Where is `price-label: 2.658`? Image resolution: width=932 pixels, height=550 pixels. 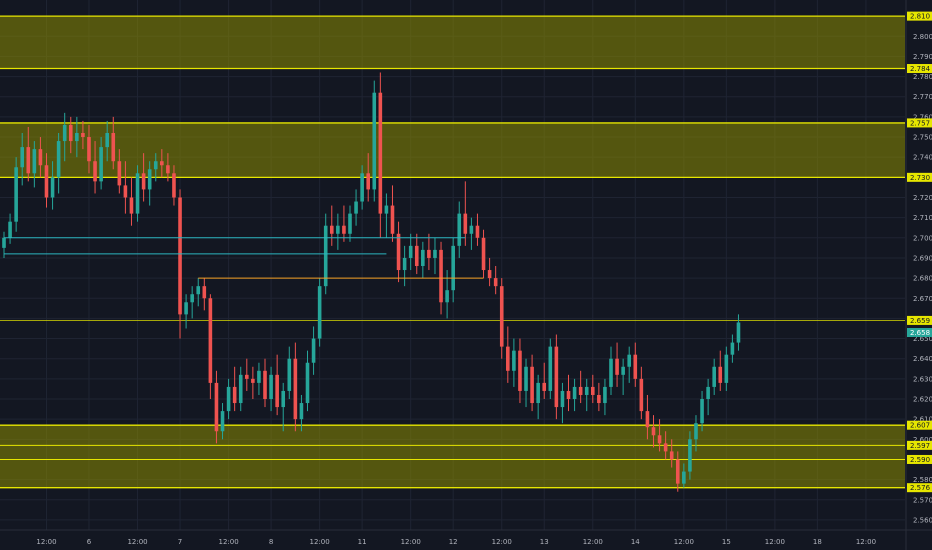 price-label: 2.658 is located at coordinates (920, 333).